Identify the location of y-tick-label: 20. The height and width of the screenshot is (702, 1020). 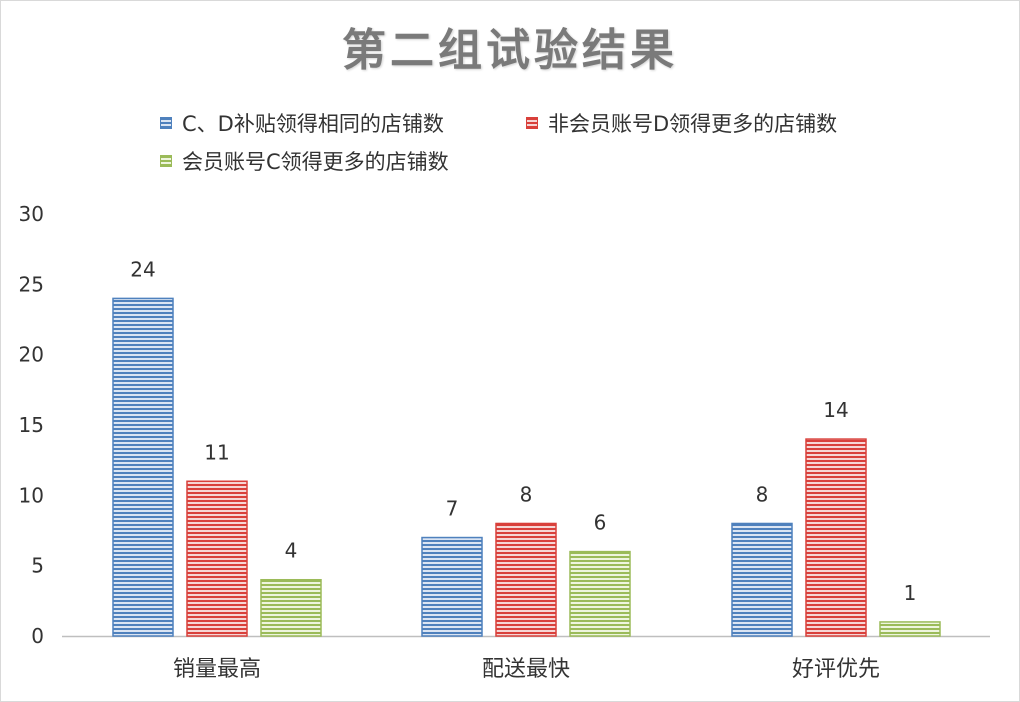
(31, 355).